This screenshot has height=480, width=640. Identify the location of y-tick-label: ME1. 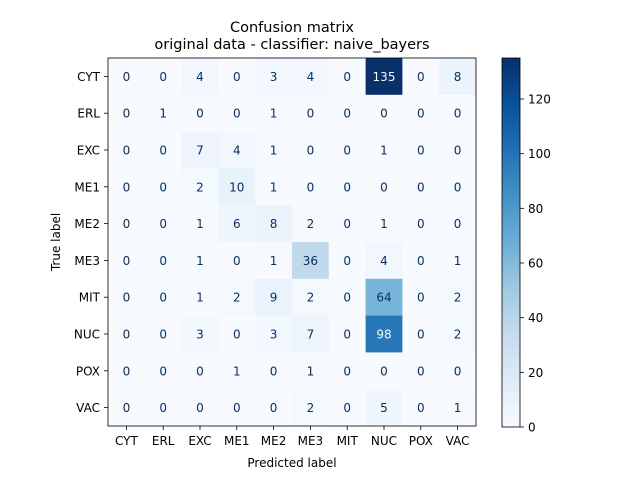
(87, 187).